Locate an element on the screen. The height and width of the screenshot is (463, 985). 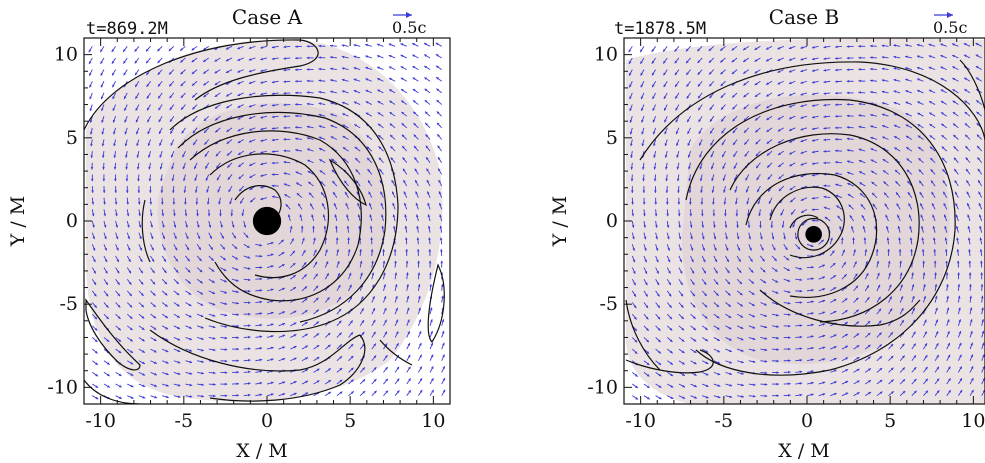
y-tick-label: 10 is located at coordinates (606, 55).